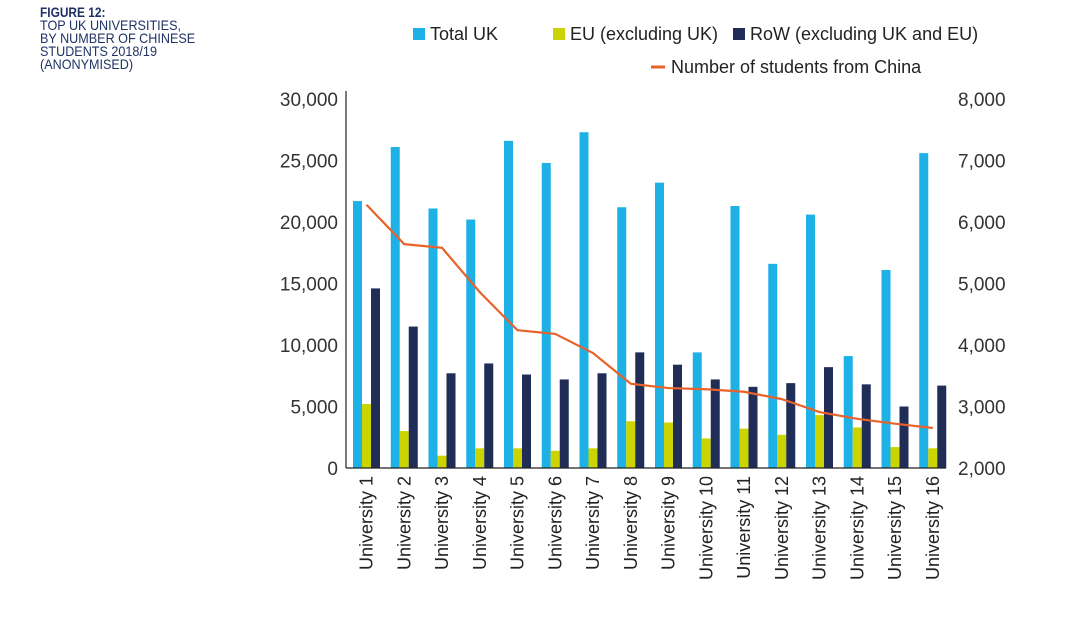 This screenshot has width=1090, height=618. I want to click on legend-label: Total UK, so click(464, 34).